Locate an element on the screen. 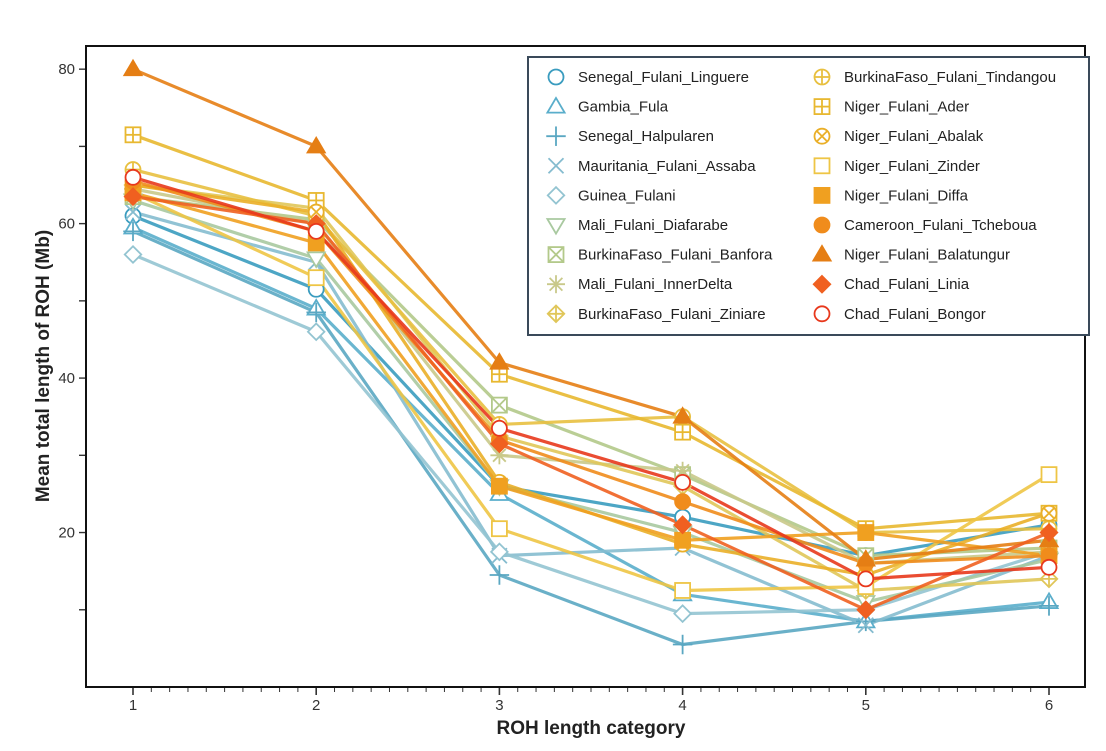 Image resolution: width=1106 pixels, height=751 pixels. legend-label: Chad_Fulani_Linia is located at coordinates (907, 284).